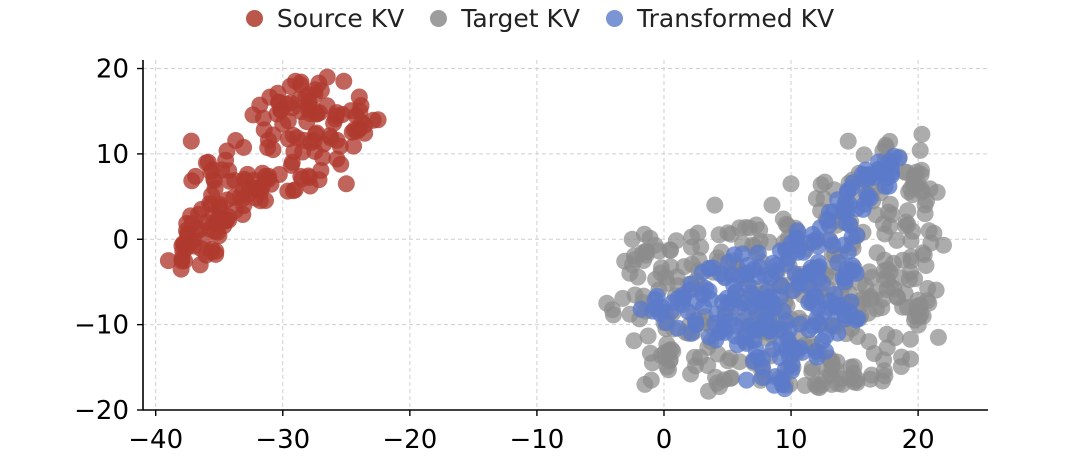  Describe the element at coordinates (101, 326) in the screenshot. I see `y-tick-label: −10` at that location.